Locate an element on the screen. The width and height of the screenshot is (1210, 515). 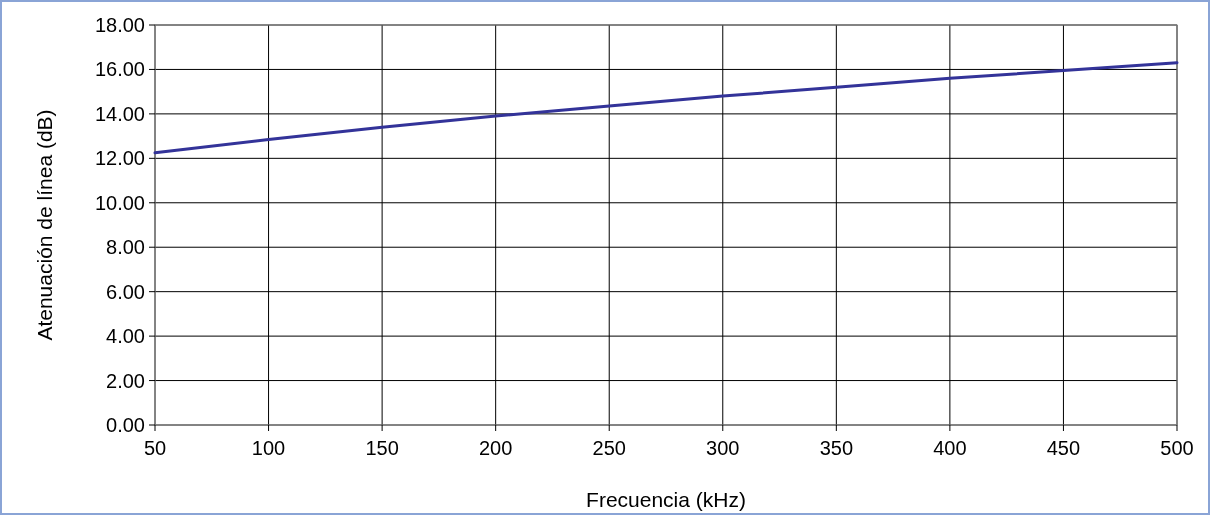
x-tick-label: 500 is located at coordinates (1177, 448).